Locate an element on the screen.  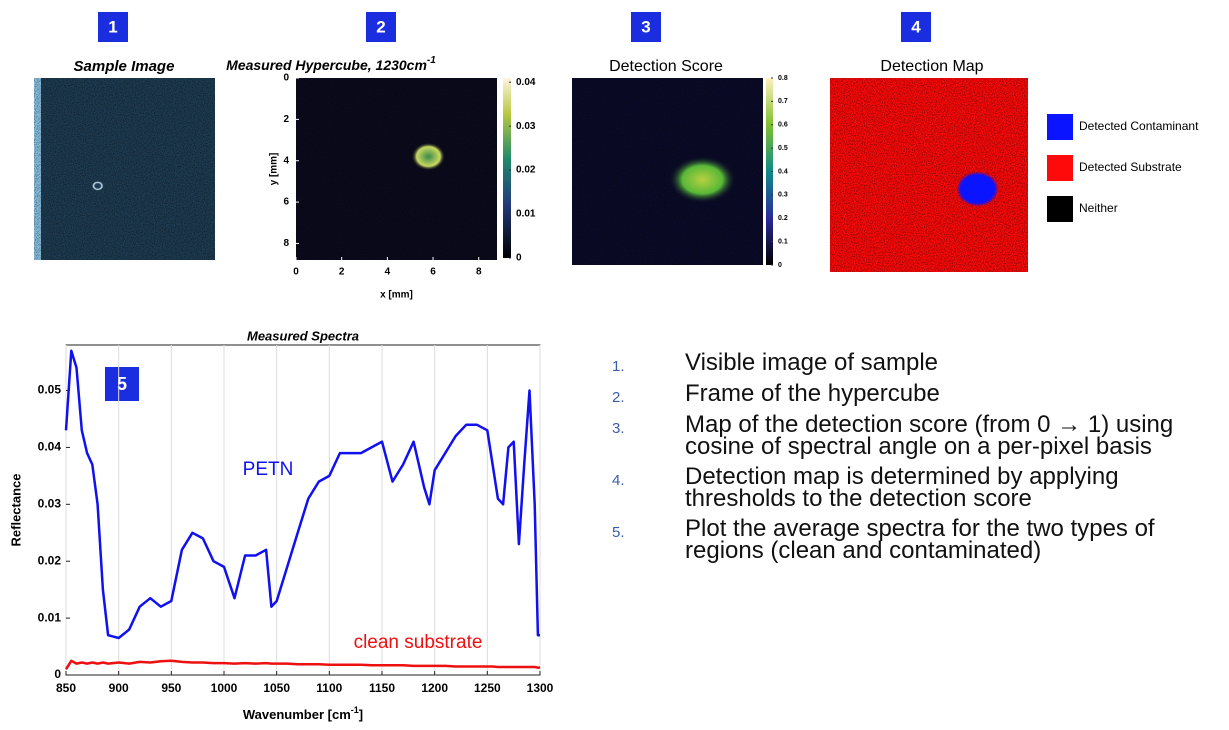
legend-label: Neither is located at coordinates (1098, 208).